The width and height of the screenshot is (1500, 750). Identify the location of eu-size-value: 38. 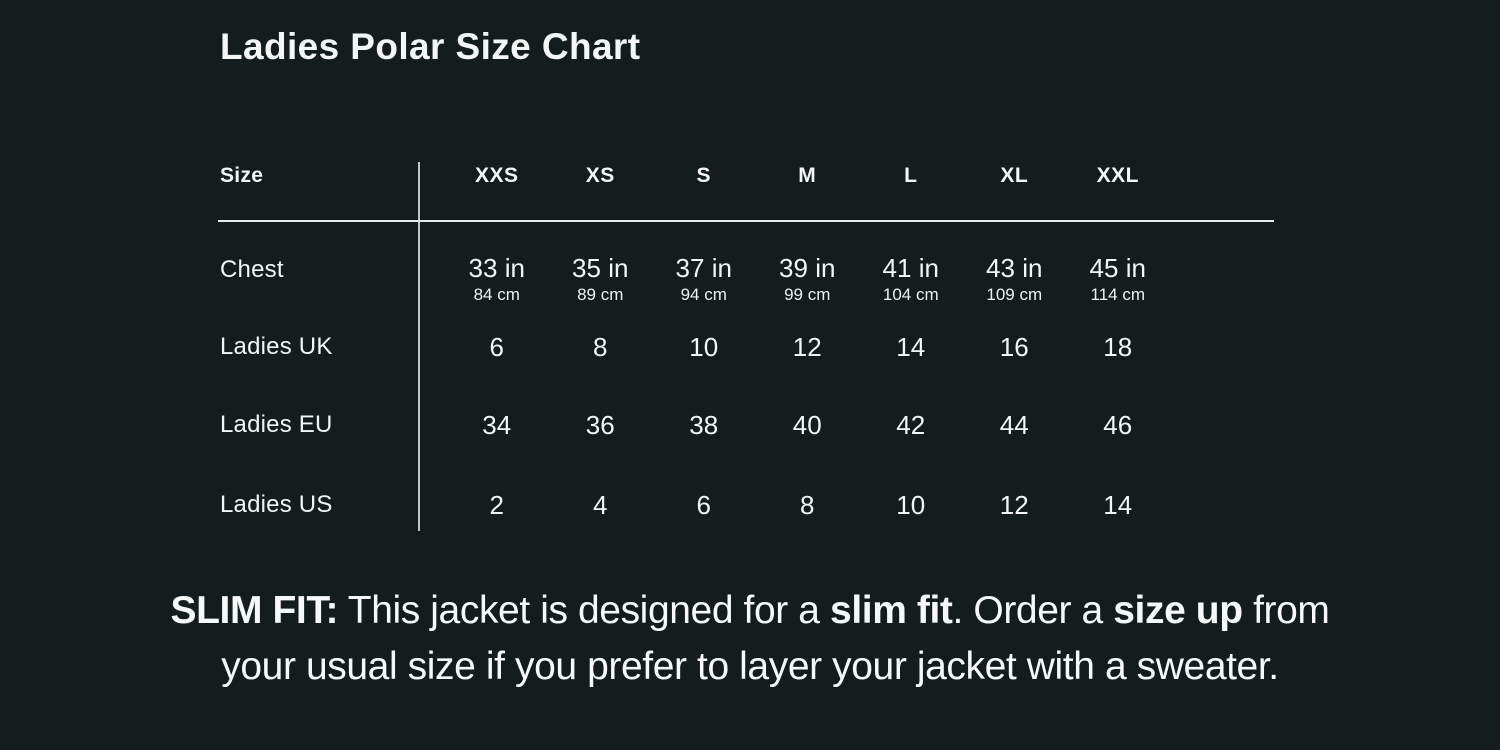
(704, 425).